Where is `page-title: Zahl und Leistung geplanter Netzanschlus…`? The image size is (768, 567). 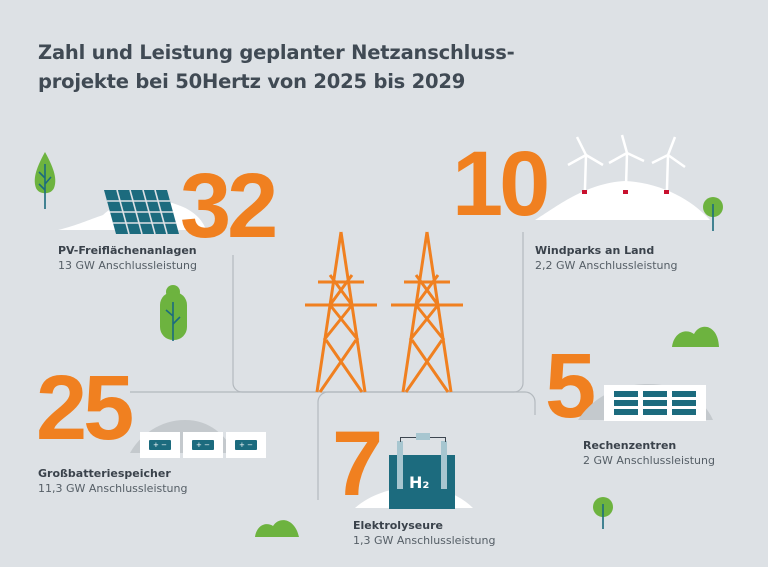 page-title: Zahl und Leistung geplanter Netzanschlus… is located at coordinates (276, 67).